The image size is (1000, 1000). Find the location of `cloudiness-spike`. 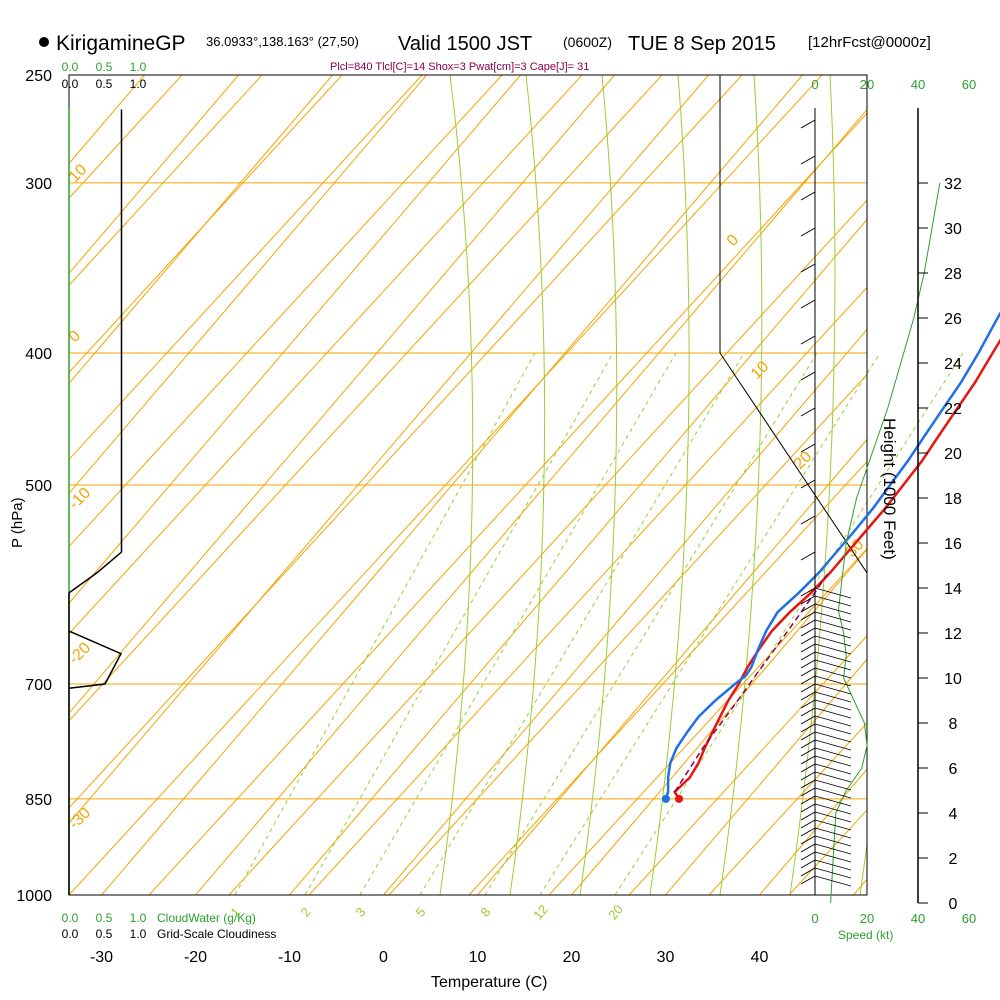

cloudiness-spike is located at coordinates (95, 659).